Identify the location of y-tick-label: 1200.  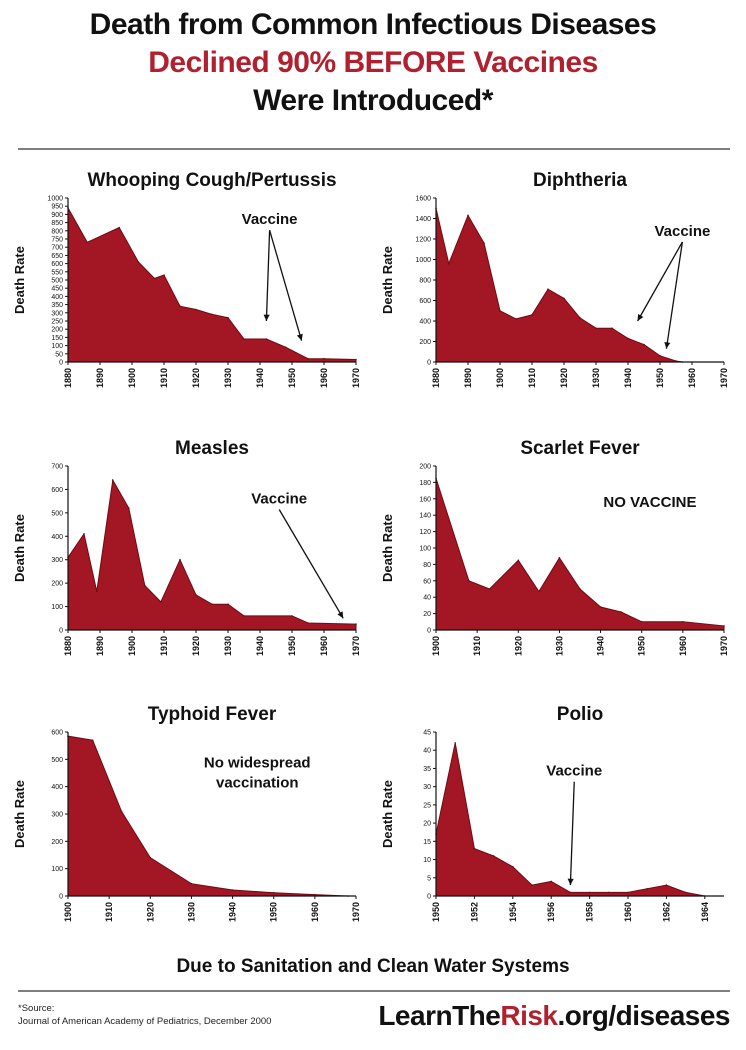
(423, 240).